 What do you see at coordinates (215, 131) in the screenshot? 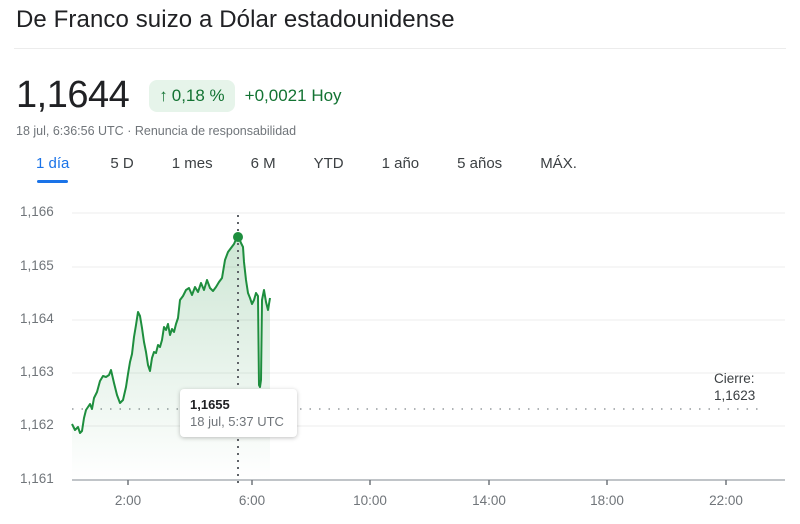
I see `disclaimer-link: Renuncia de responsabilidad` at bounding box center [215, 131].